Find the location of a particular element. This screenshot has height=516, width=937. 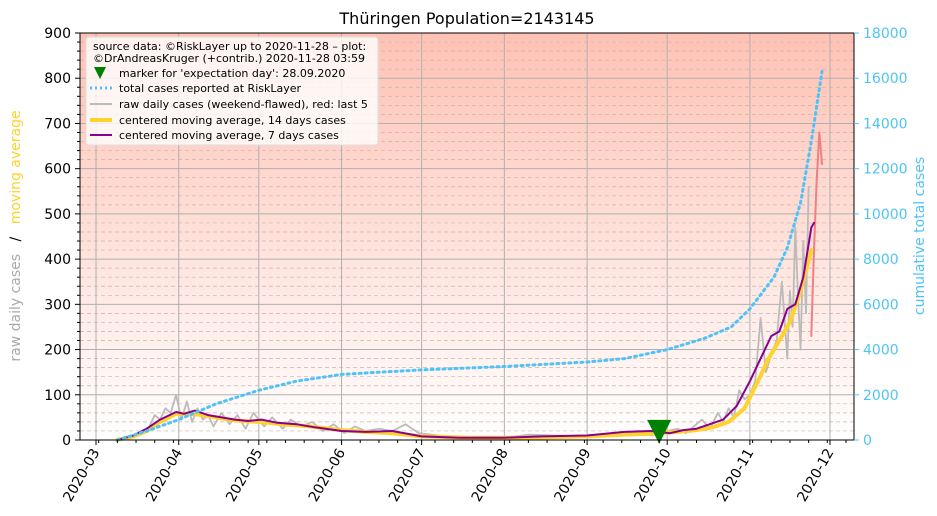

legend-entry-total: total cases reported at RiskLayer is located at coordinates (210, 88).